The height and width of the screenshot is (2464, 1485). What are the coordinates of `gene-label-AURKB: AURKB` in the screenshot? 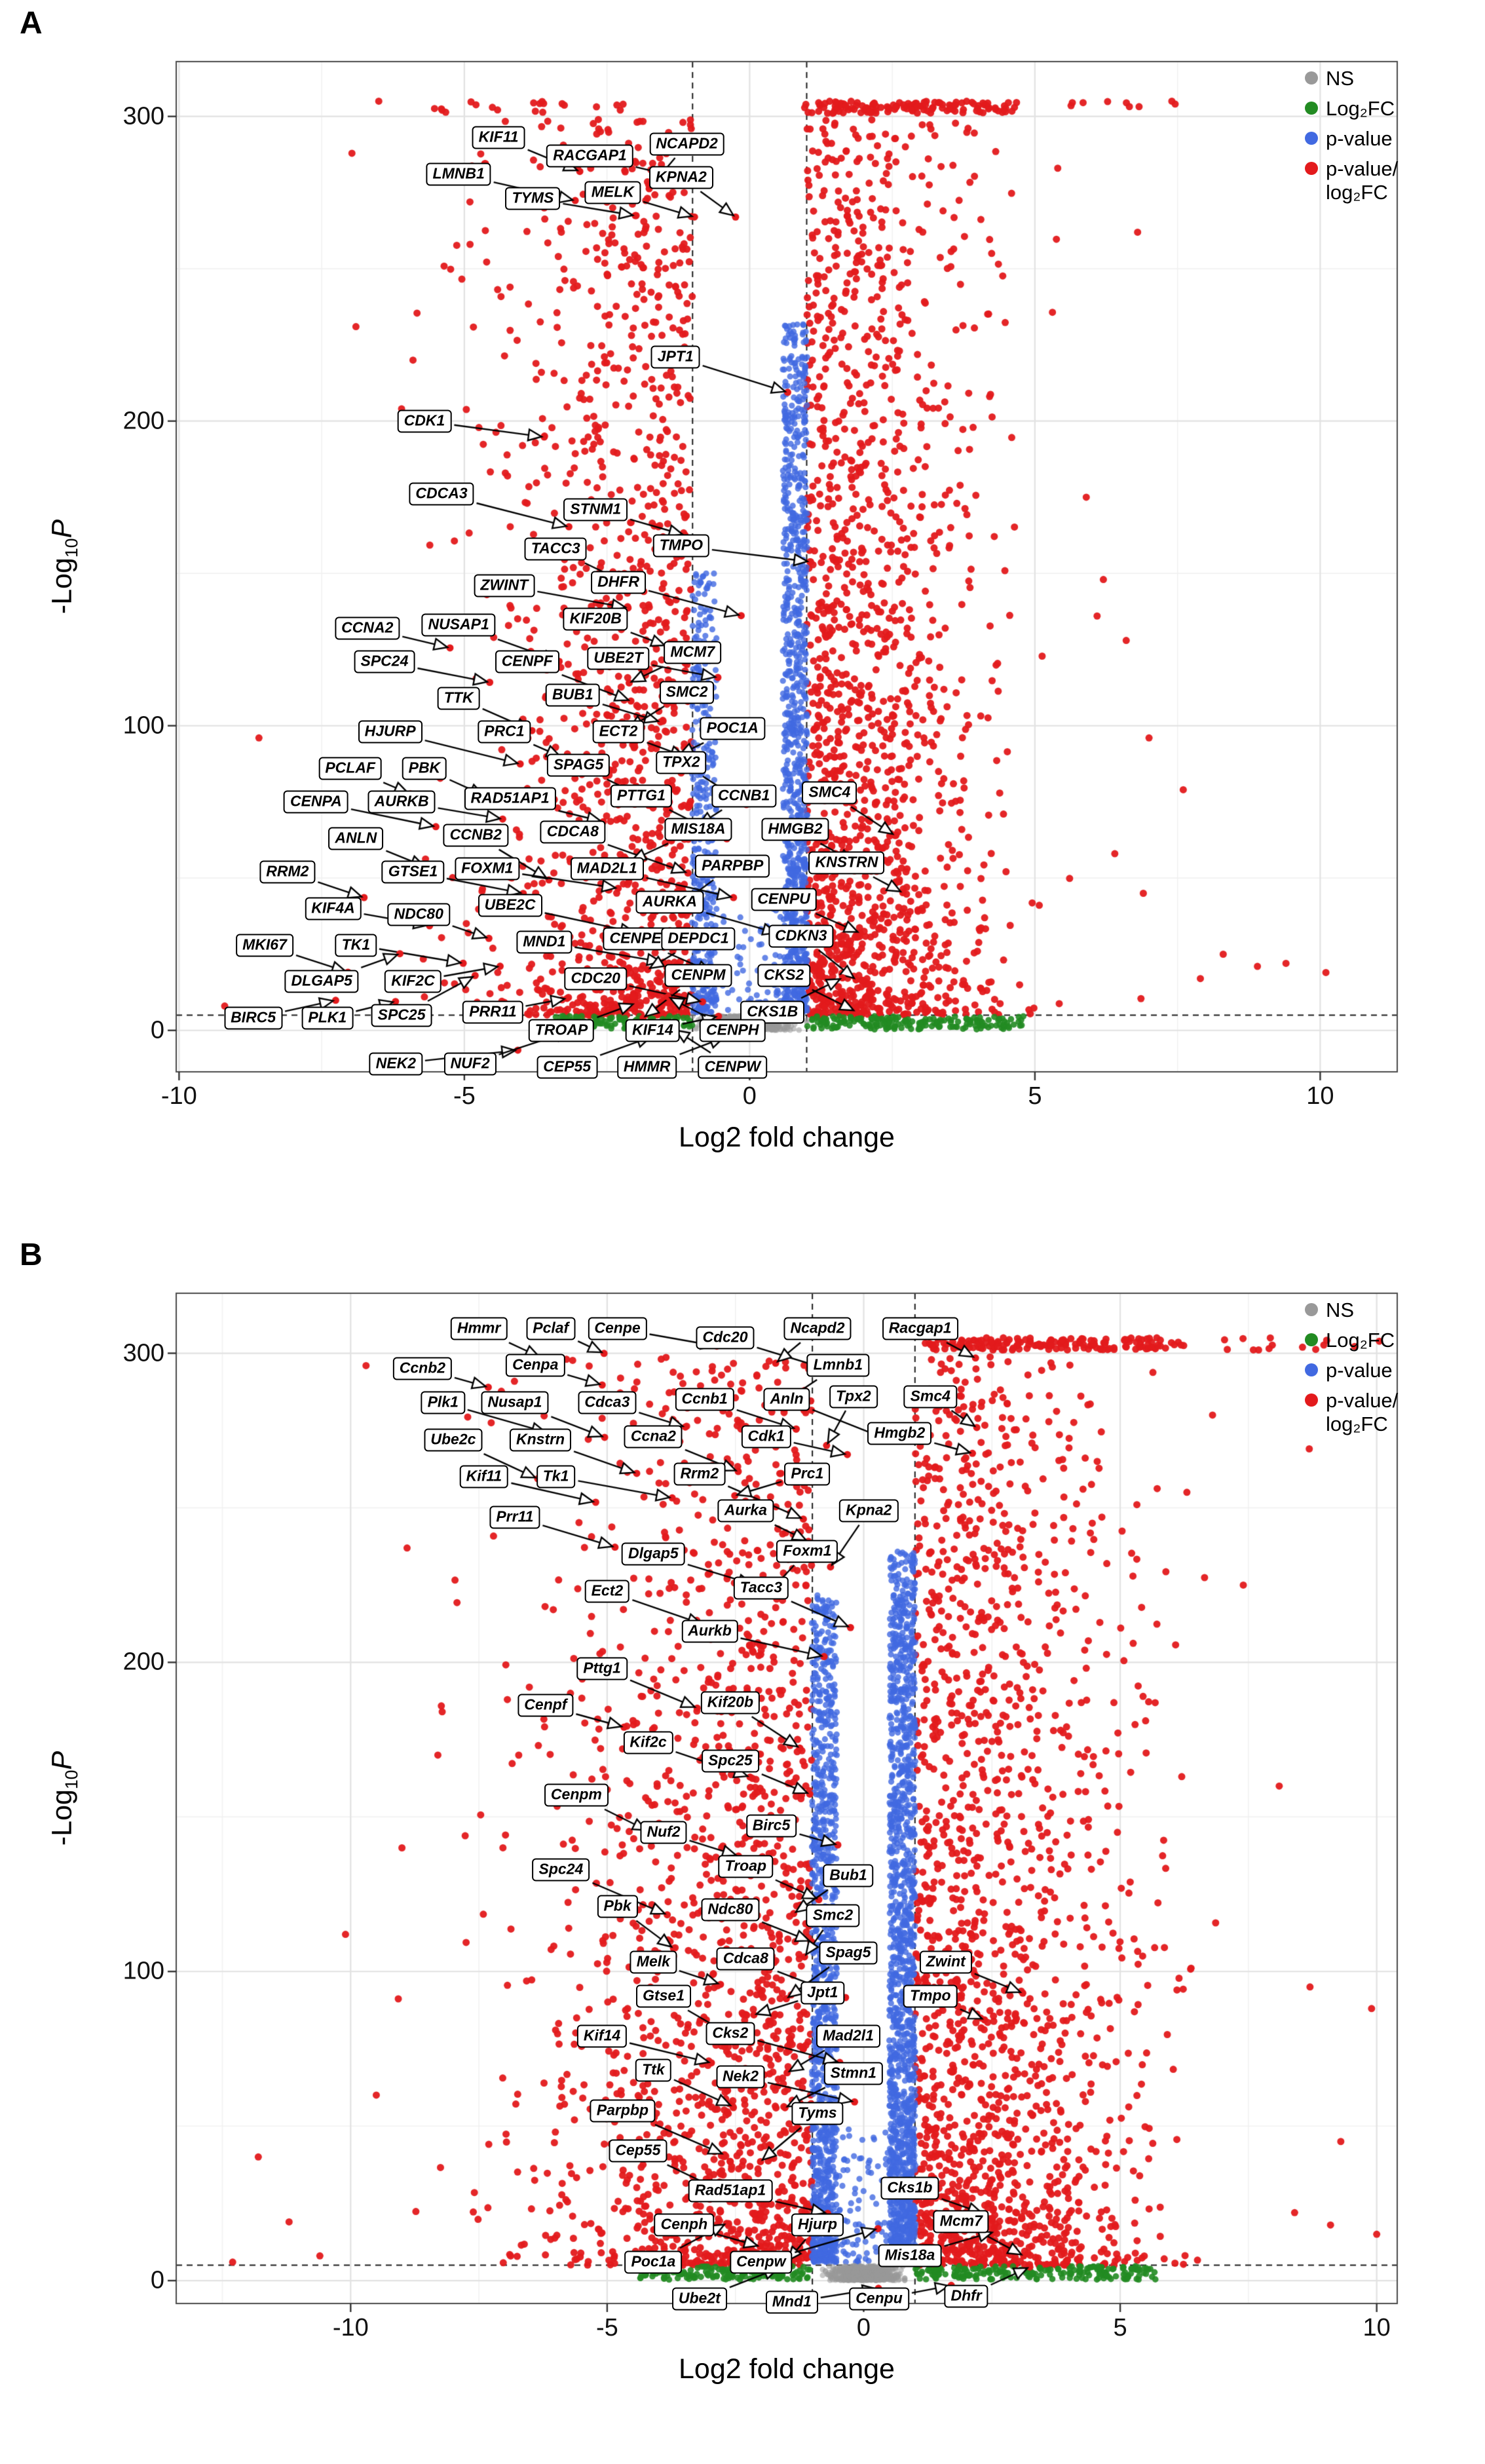 It's located at (402, 802).